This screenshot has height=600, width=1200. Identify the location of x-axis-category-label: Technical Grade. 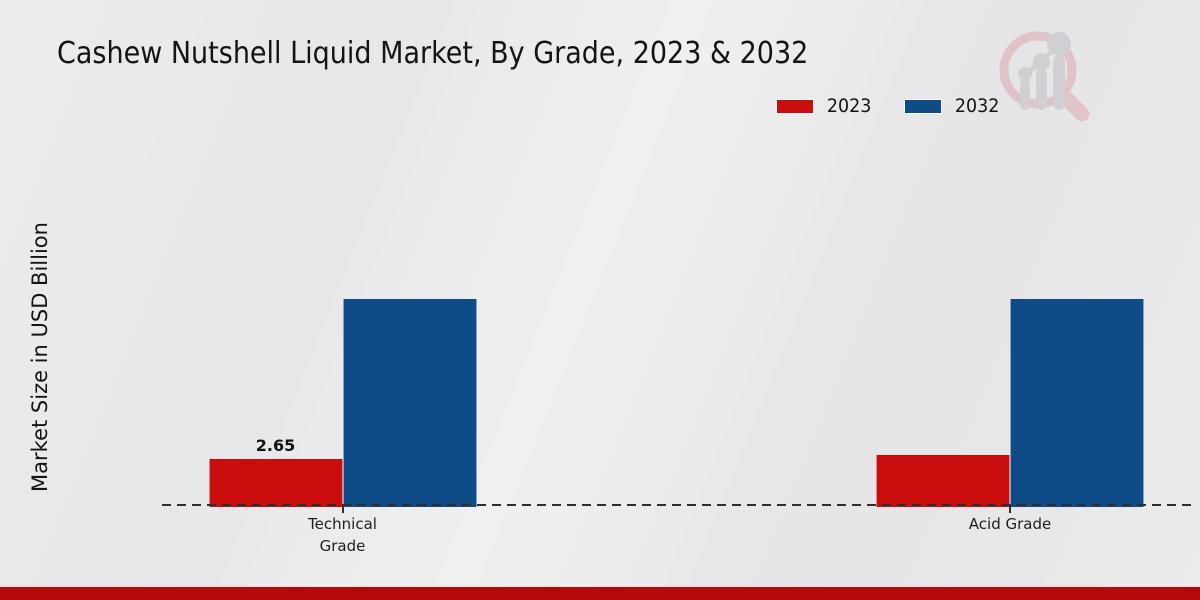
(342, 535).